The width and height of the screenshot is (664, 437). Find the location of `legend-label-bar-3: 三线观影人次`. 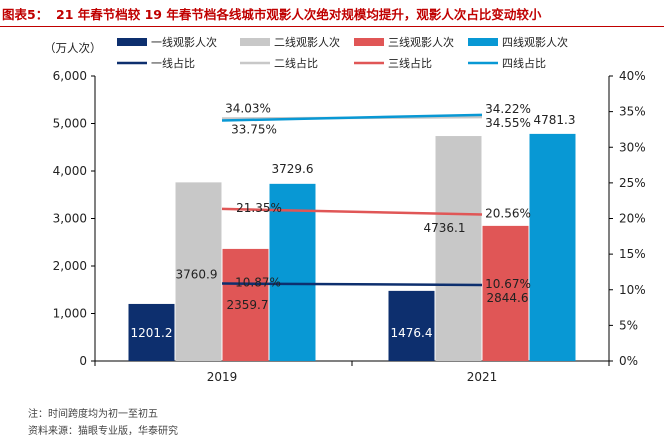

legend-label-bar-3: 三线观影人次 is located at coordinates (421, 42).